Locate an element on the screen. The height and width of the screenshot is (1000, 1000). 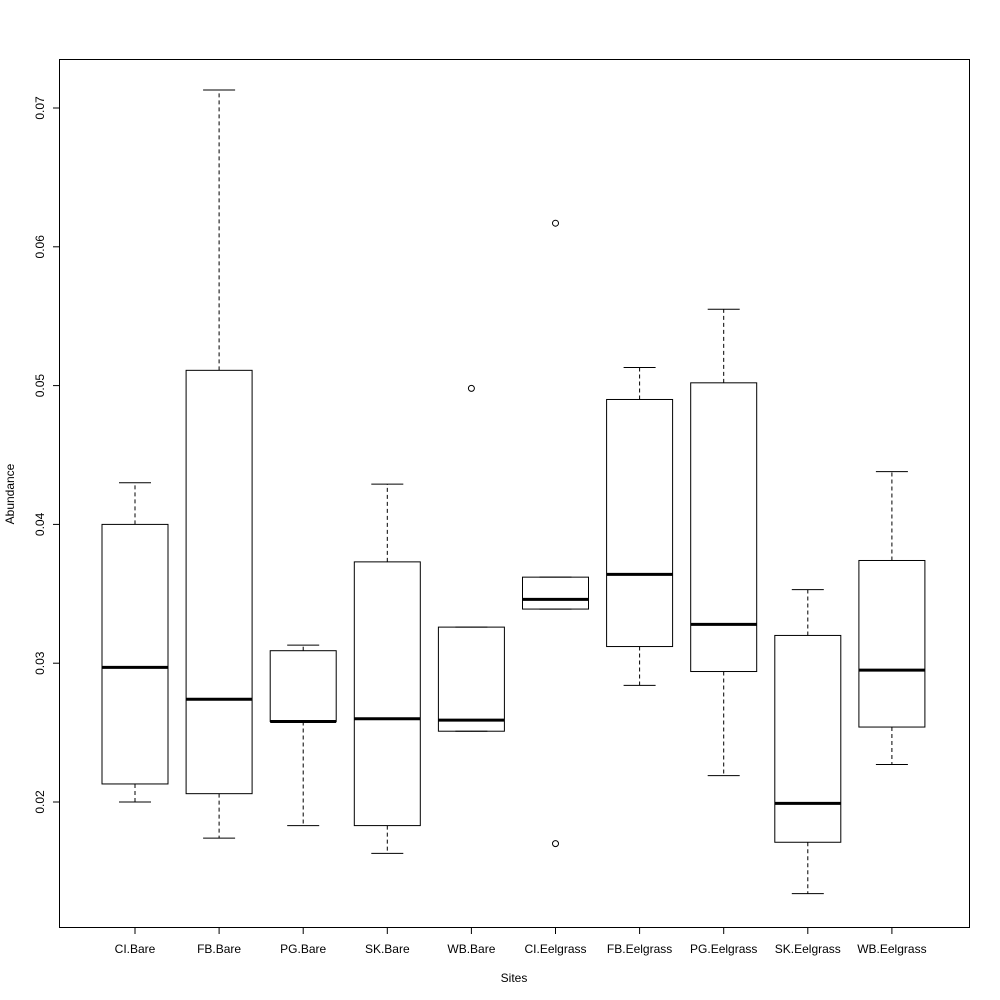
x-tick-label: PG.Bare is located at coordinates (303, 949).